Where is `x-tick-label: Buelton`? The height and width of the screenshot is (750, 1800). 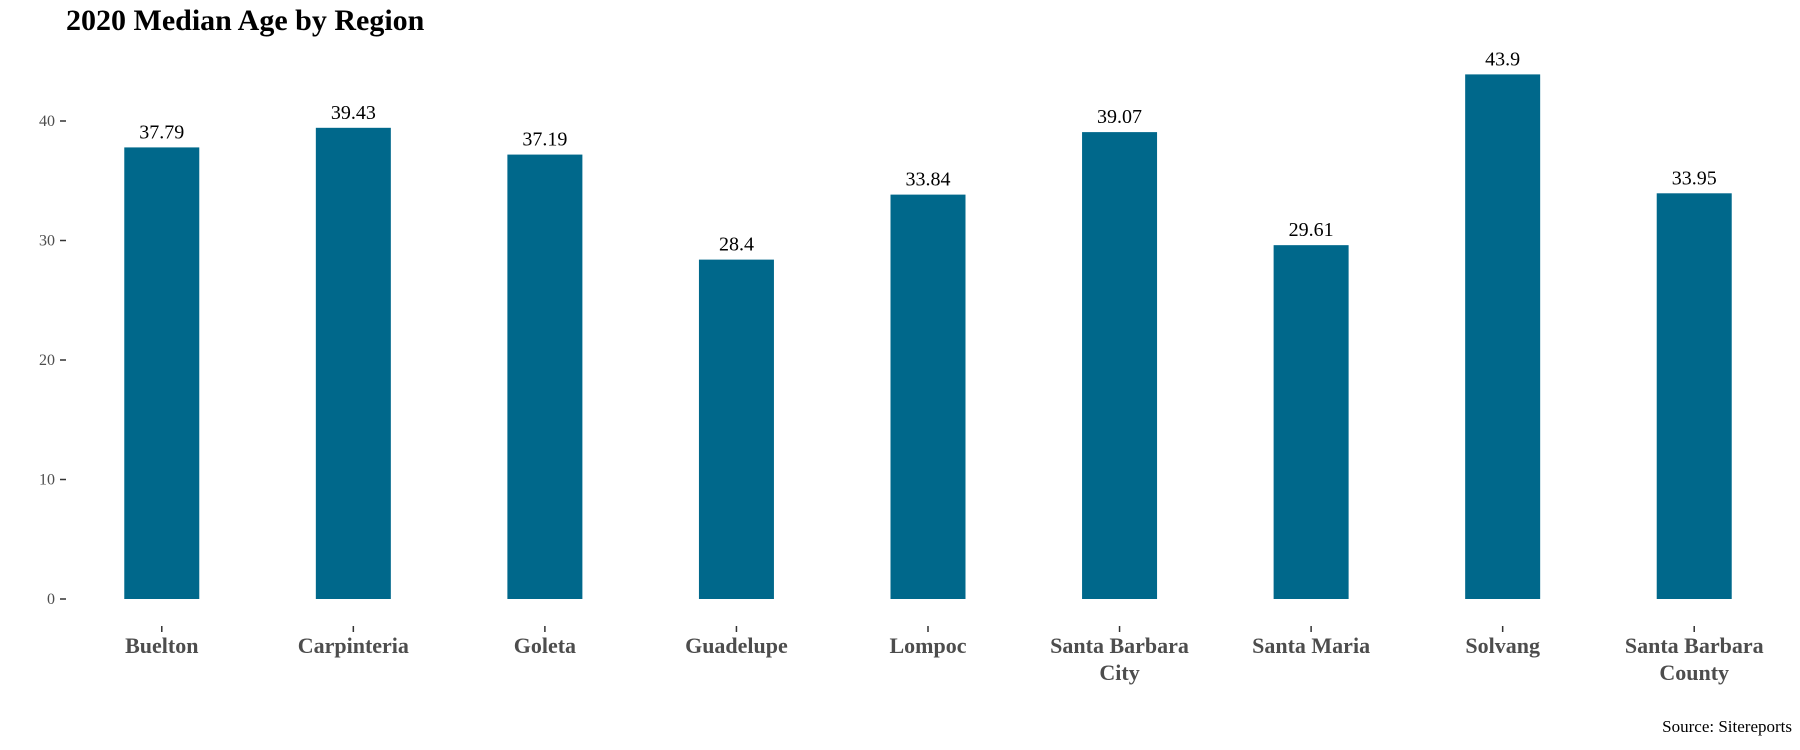 x-tick-label: Buelton is located at coordinates (161, 645).